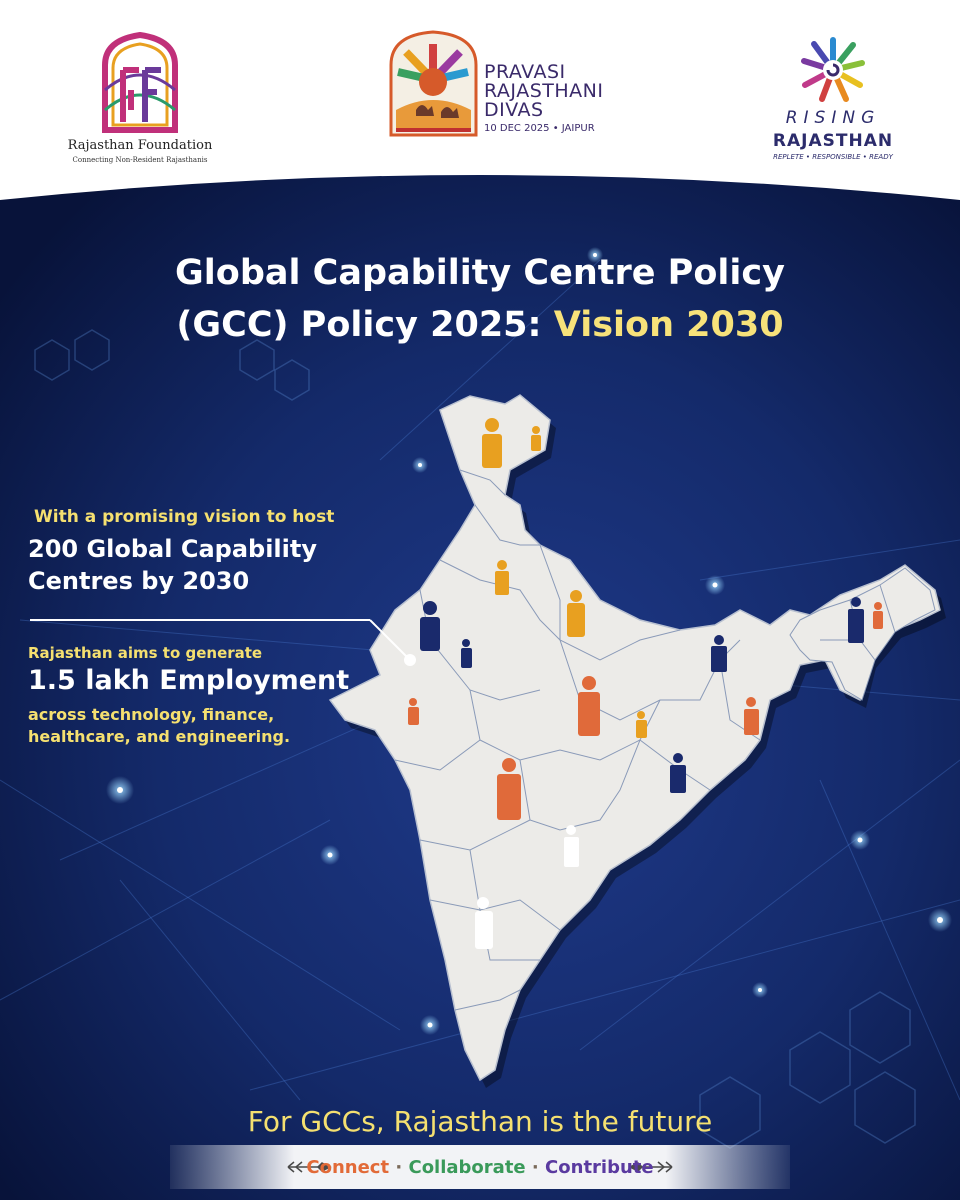  What do you see at coordinates (833, 157) in the screenshot?
I see `rising-tagline: REPLETE • RESPONSIBLE • READY` at bounding box center [833, 157].